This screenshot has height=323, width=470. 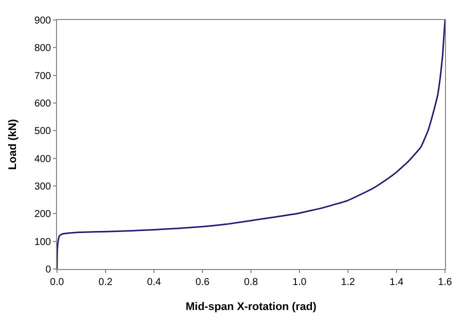 What do you see at coordinates (43, 187) in the screenshot?
I see `y-tick-label: 300` at bounding box center [43, 187].